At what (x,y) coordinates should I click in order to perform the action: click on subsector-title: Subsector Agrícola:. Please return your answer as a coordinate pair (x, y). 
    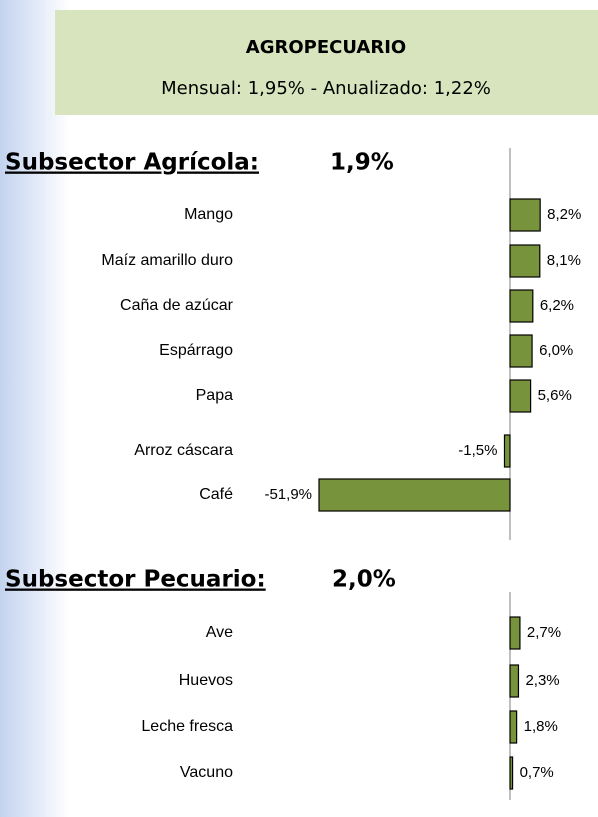
    Looking at the image, I should click on (132, 163).